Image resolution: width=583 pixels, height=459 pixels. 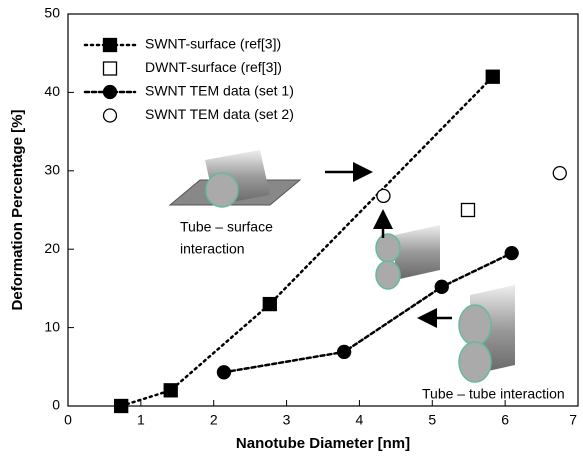 What do you see at coordinates (432, 420) in the screenshot?
I see `x-tick-label: 5` at bounding box center [432, 420].